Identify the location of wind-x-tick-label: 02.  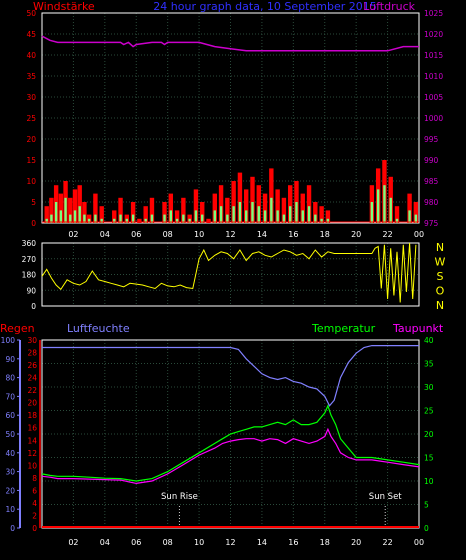
(73, 234).